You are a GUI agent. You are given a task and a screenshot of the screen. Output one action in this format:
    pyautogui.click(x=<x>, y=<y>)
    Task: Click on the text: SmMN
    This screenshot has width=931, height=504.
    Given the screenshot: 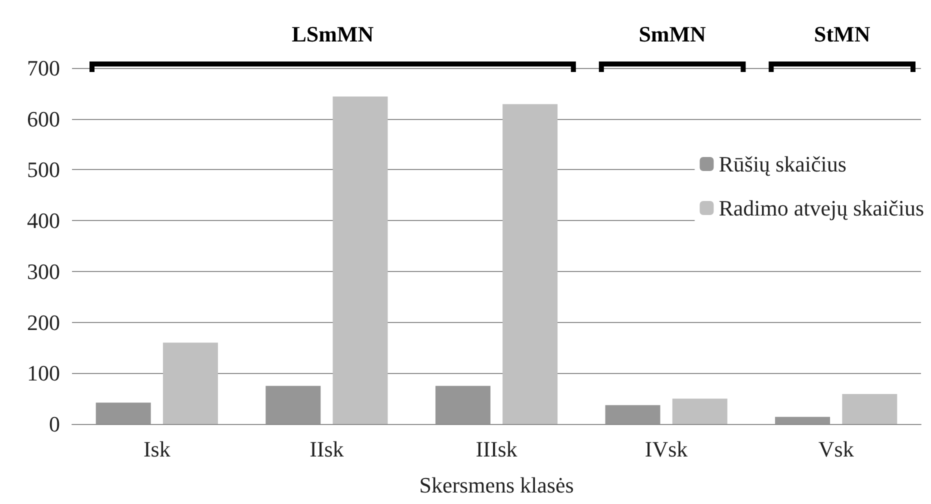 What is the action you would take?
    pyautogui.click(x=672, y=34)
    